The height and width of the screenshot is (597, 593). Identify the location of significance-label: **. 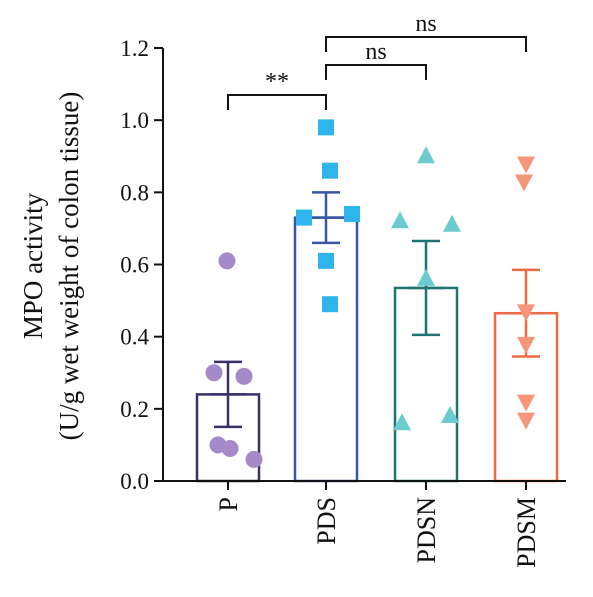
(277, 82).